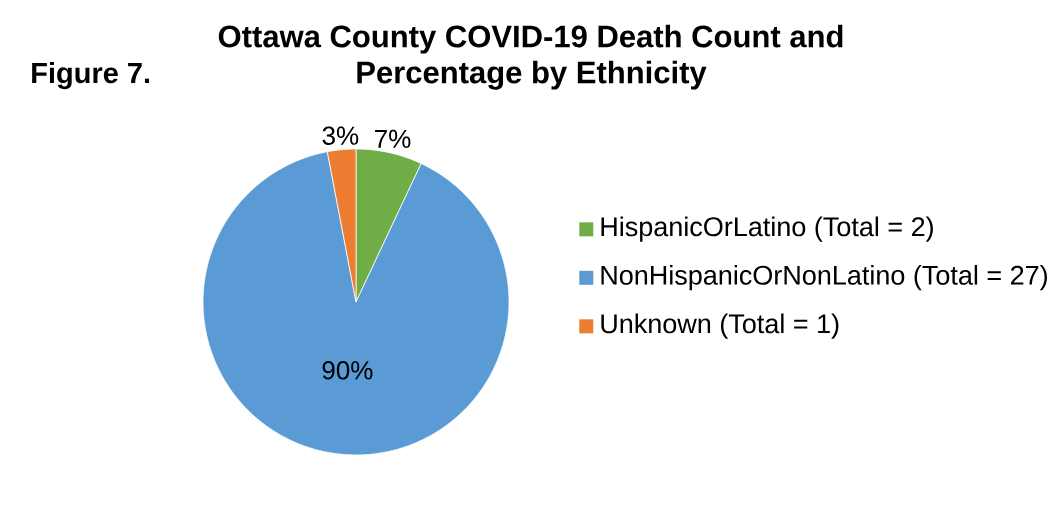 Image resolution: width=1057 pixels, height=508 pixels. I want to click on legend-label: HispanicOrLatino (Total = 2), so click(767, 229).